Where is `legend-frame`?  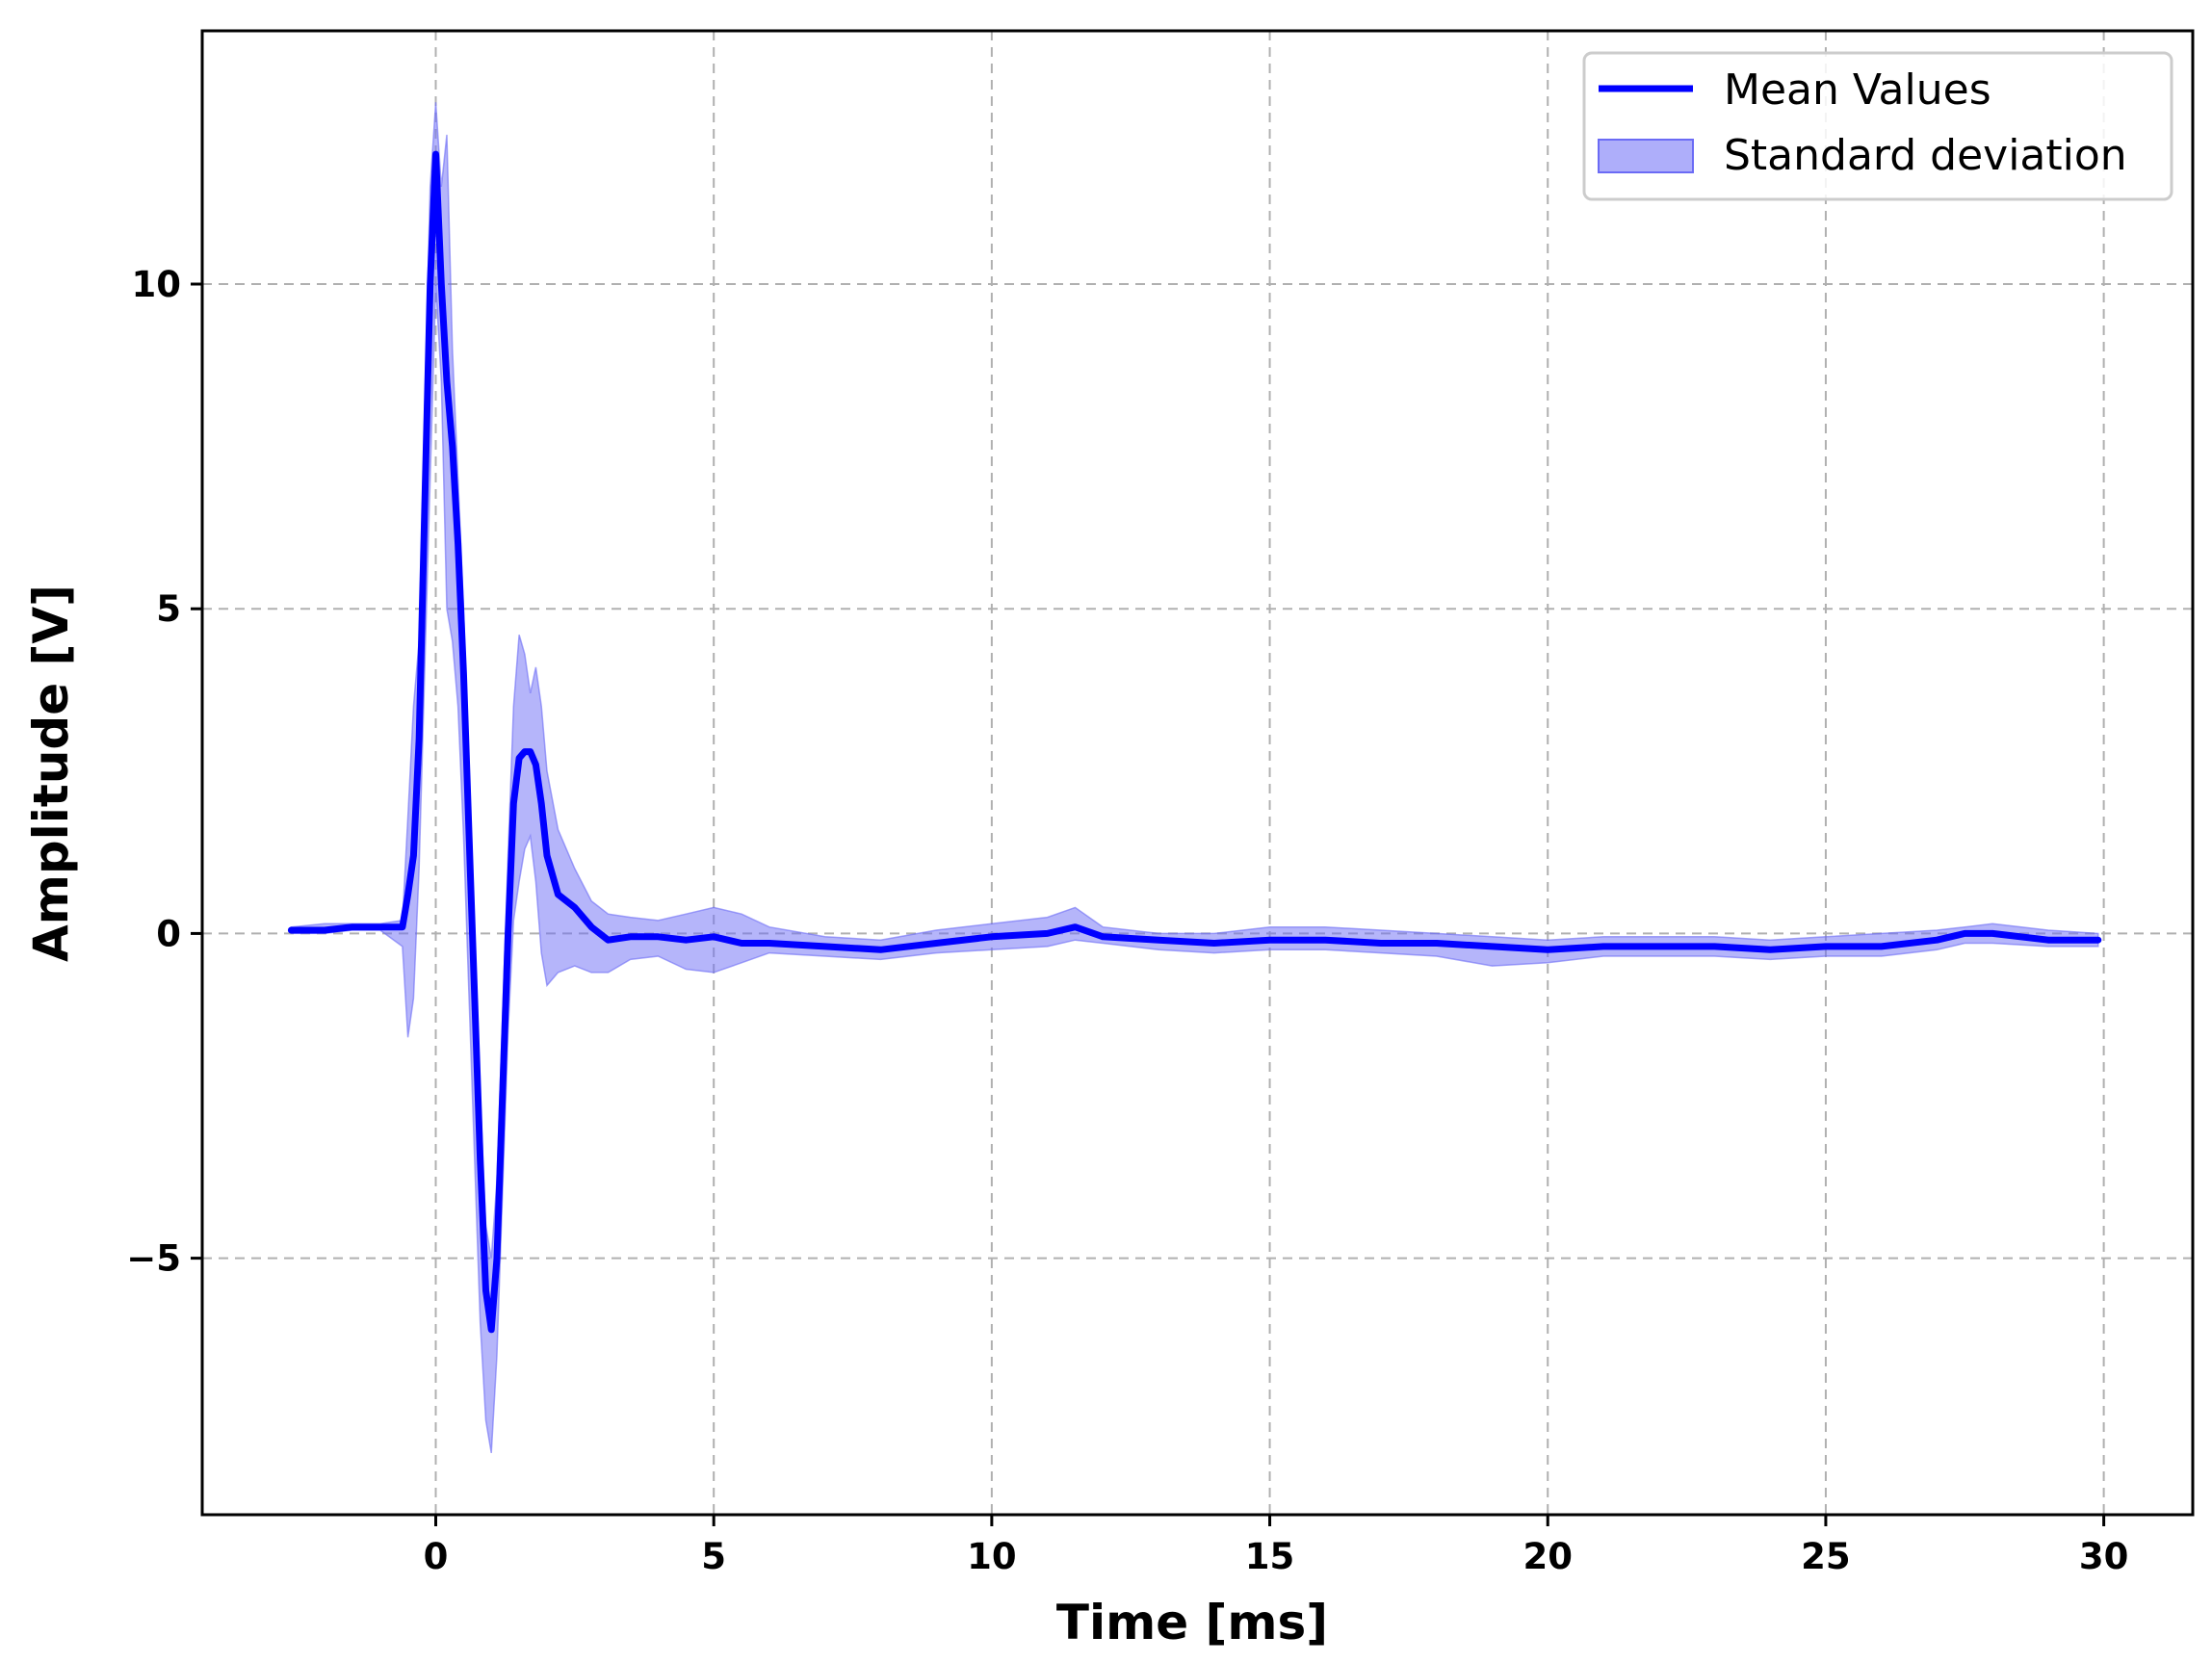 legend-frame is located at coordinates (1877, 126).